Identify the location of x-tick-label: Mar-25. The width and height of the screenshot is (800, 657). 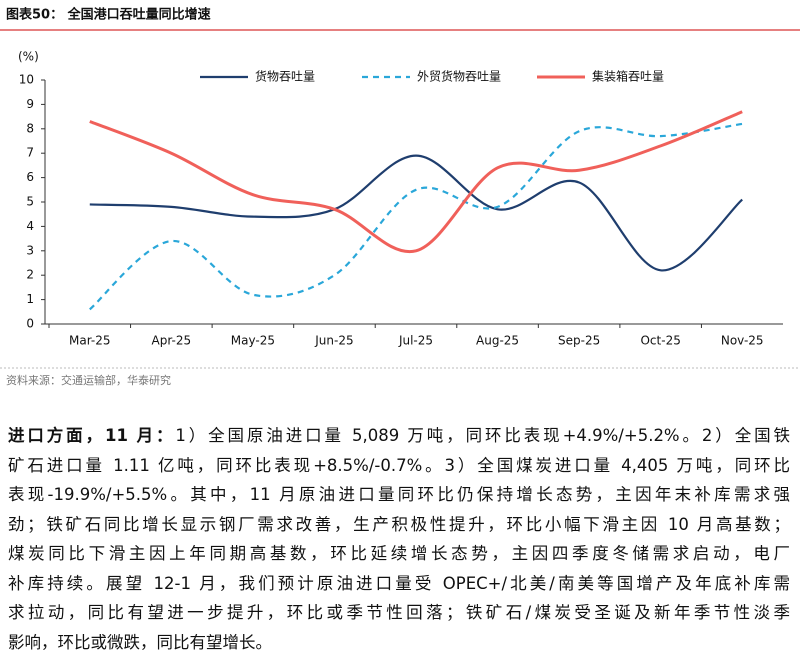
(89, 341).